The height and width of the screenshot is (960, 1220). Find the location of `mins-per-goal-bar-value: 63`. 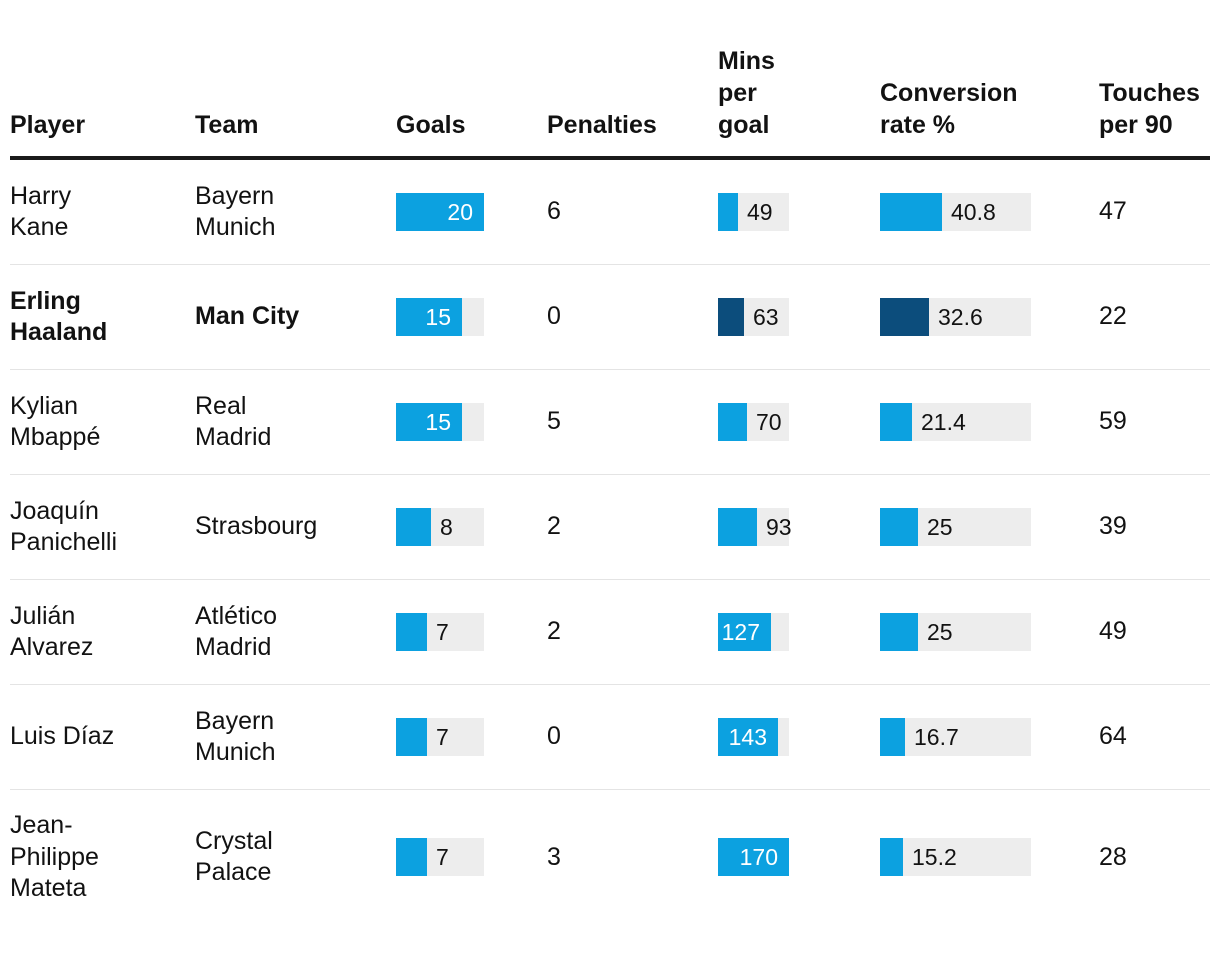

mins-per-goal-bar-value: 63 is located at coordinates (766, 317).